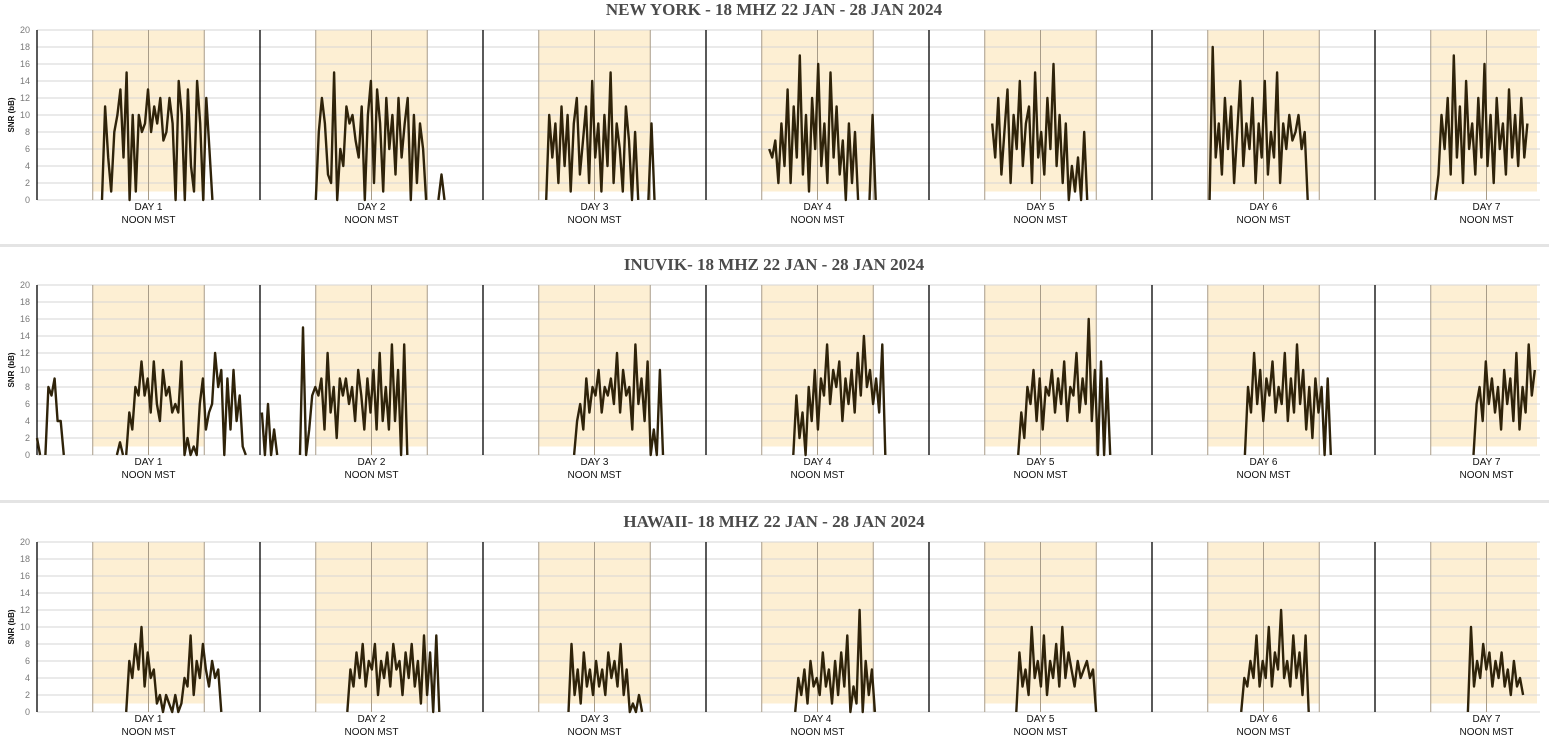 Image resolution: width=1549 pixels, height=750 pixels. Describe the element at coordinates (1483, 623) in the screenshot. I see `daylight-band` at that location.